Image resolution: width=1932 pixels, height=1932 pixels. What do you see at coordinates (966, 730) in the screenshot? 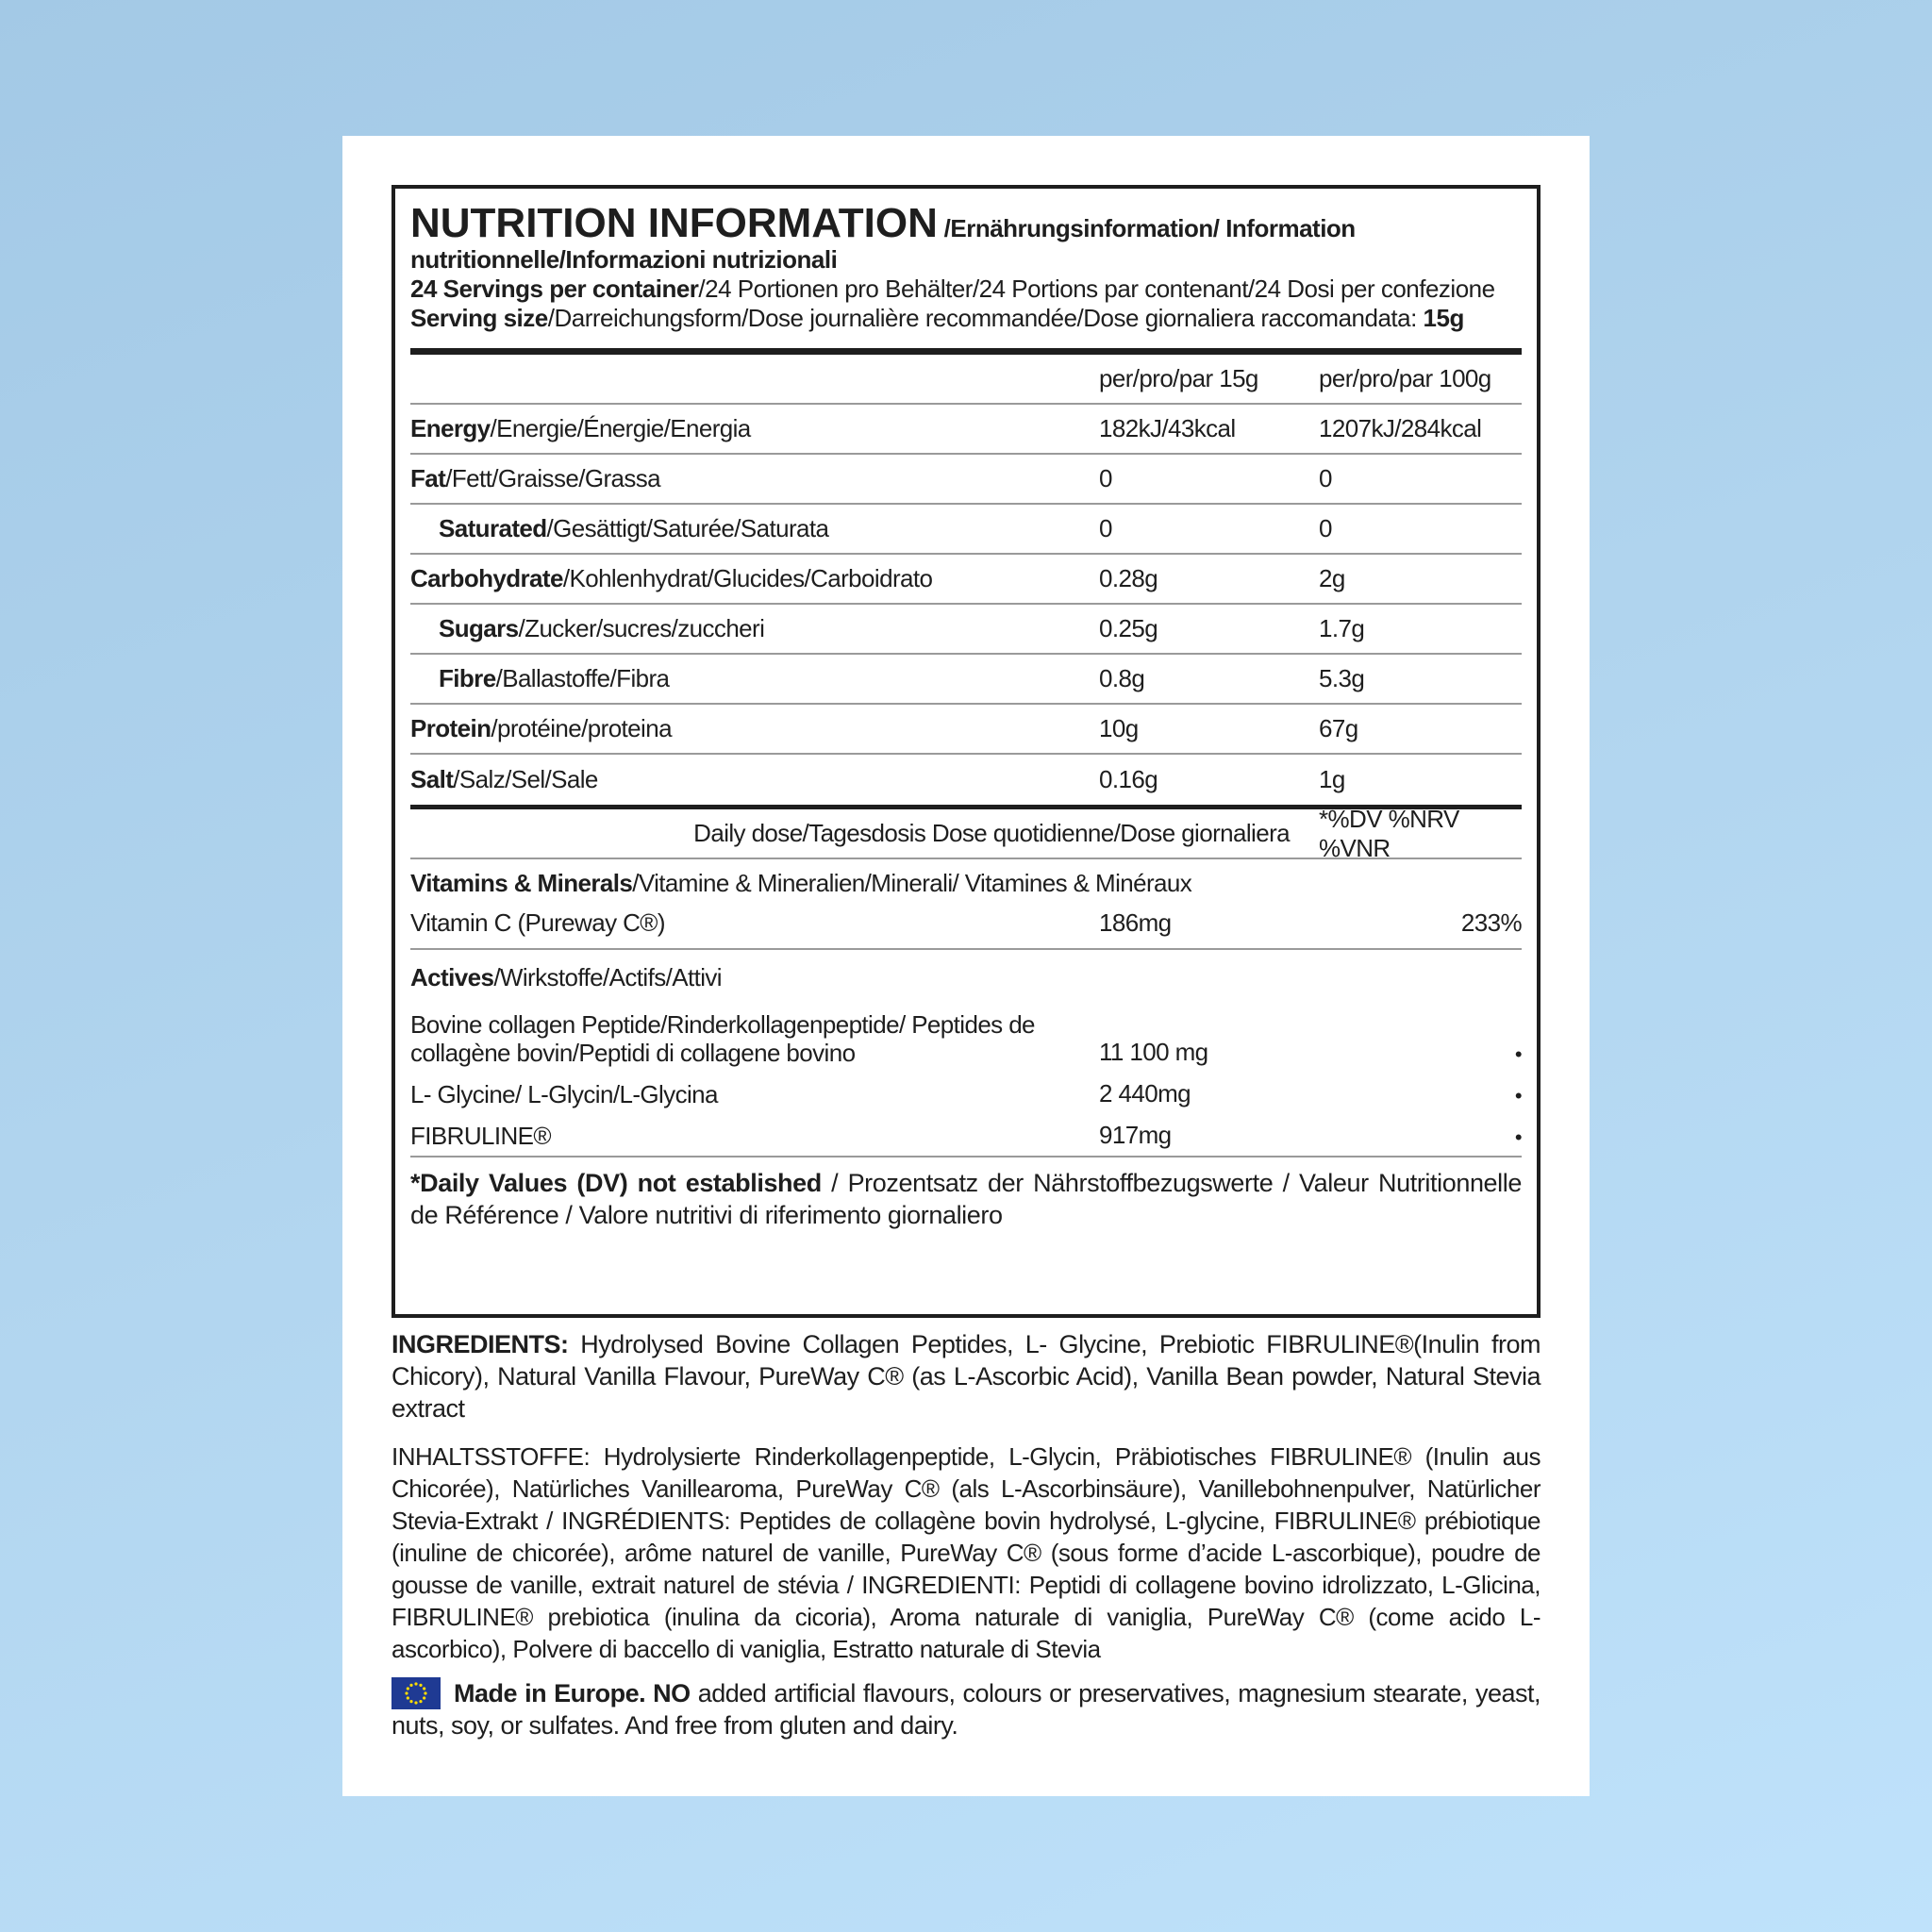
I see `nutrient-row: Protein/protéine/proteina 10g 67g` at bounding box center [966, 730].